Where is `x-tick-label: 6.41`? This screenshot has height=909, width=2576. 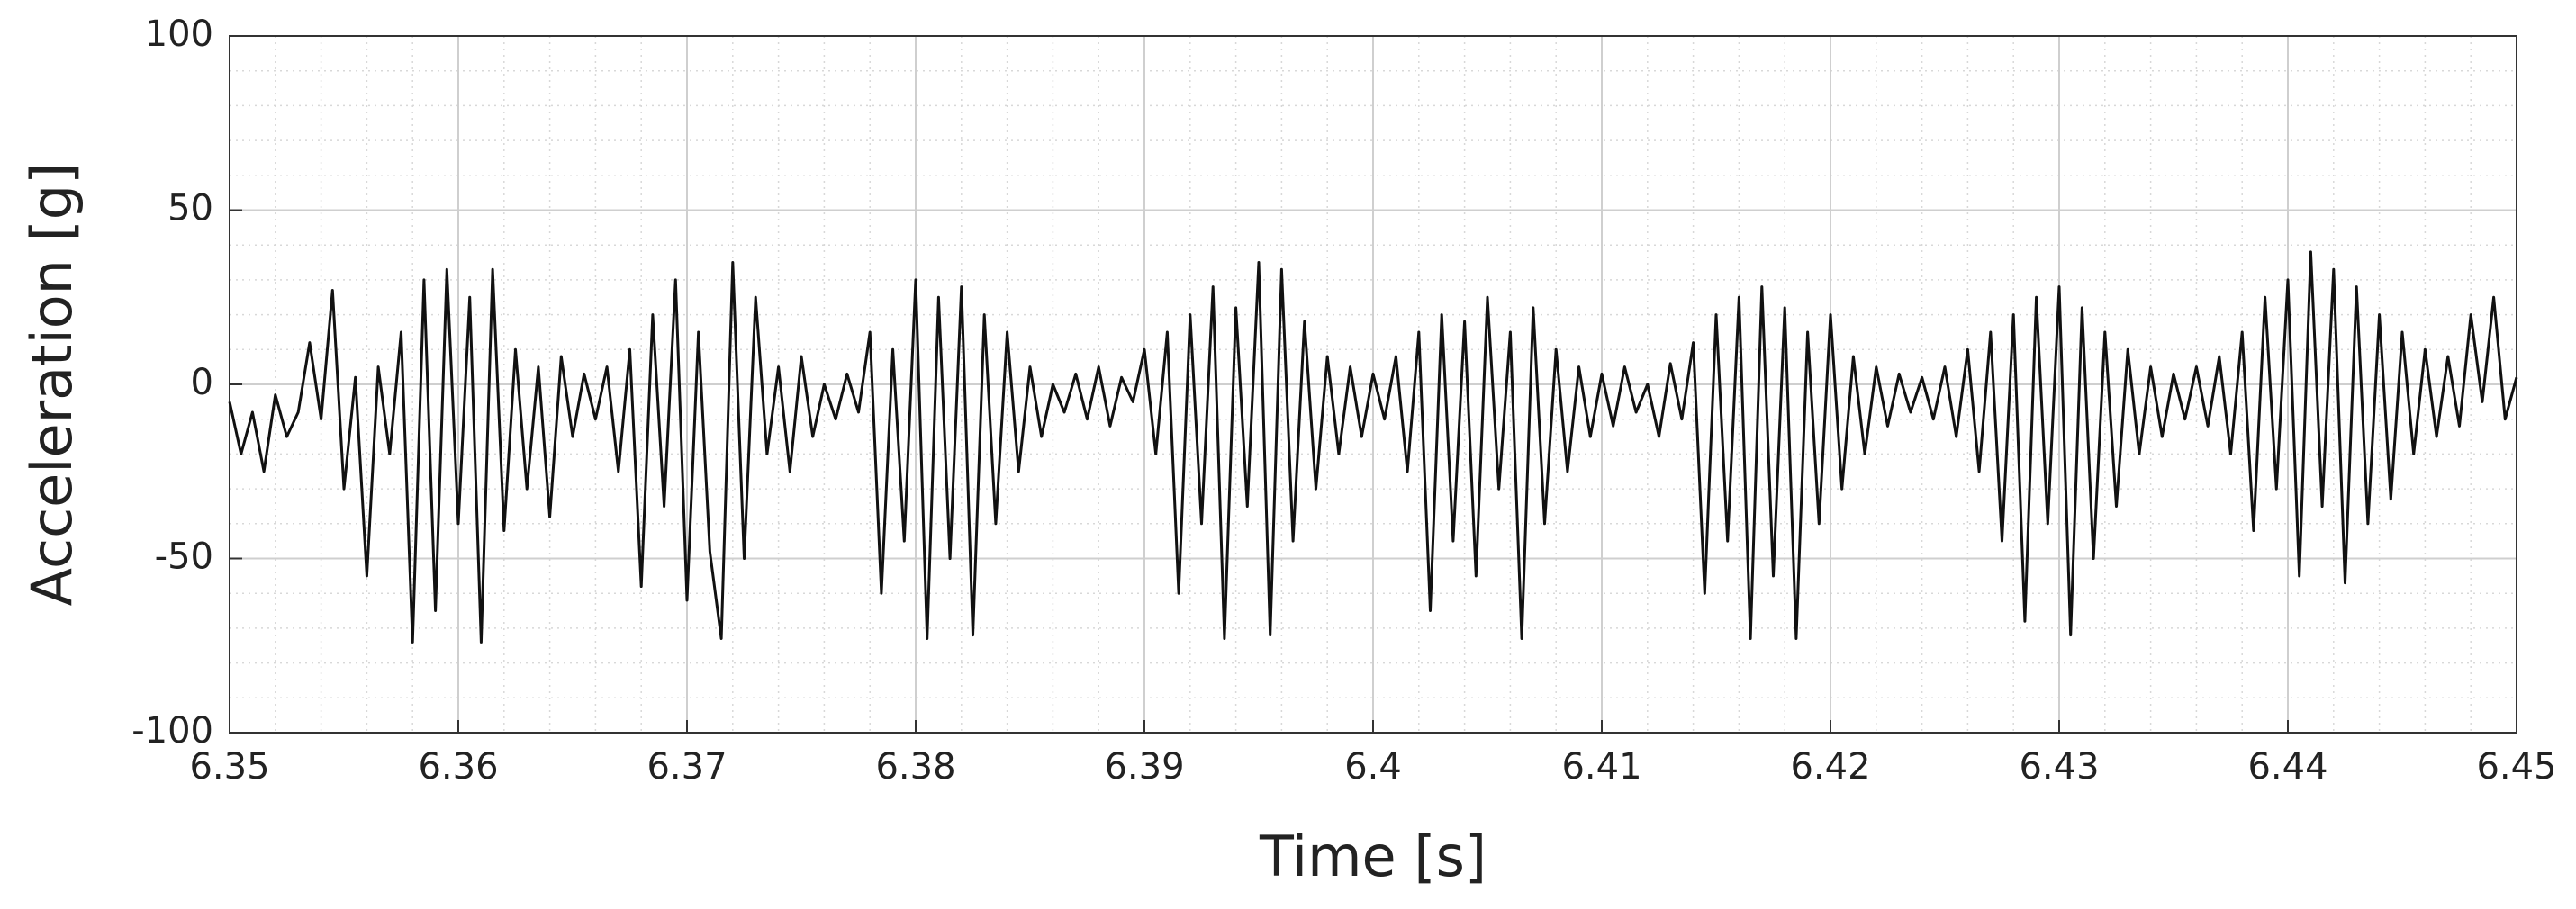
x-tick-label: 6.41 is located at coordinates (1601, 767).